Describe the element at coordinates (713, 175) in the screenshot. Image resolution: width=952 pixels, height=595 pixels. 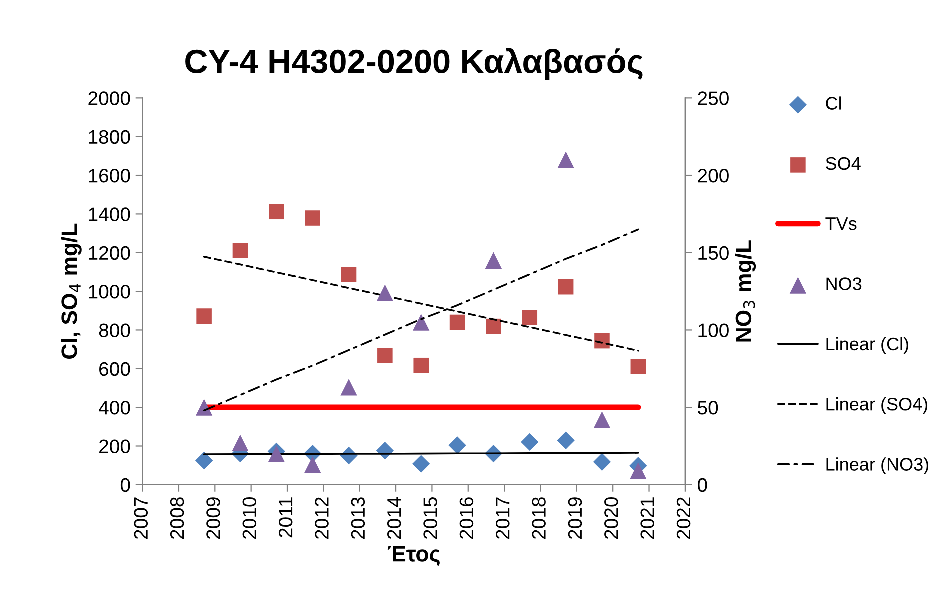
I see `y2-tick-label: 200` at that location.